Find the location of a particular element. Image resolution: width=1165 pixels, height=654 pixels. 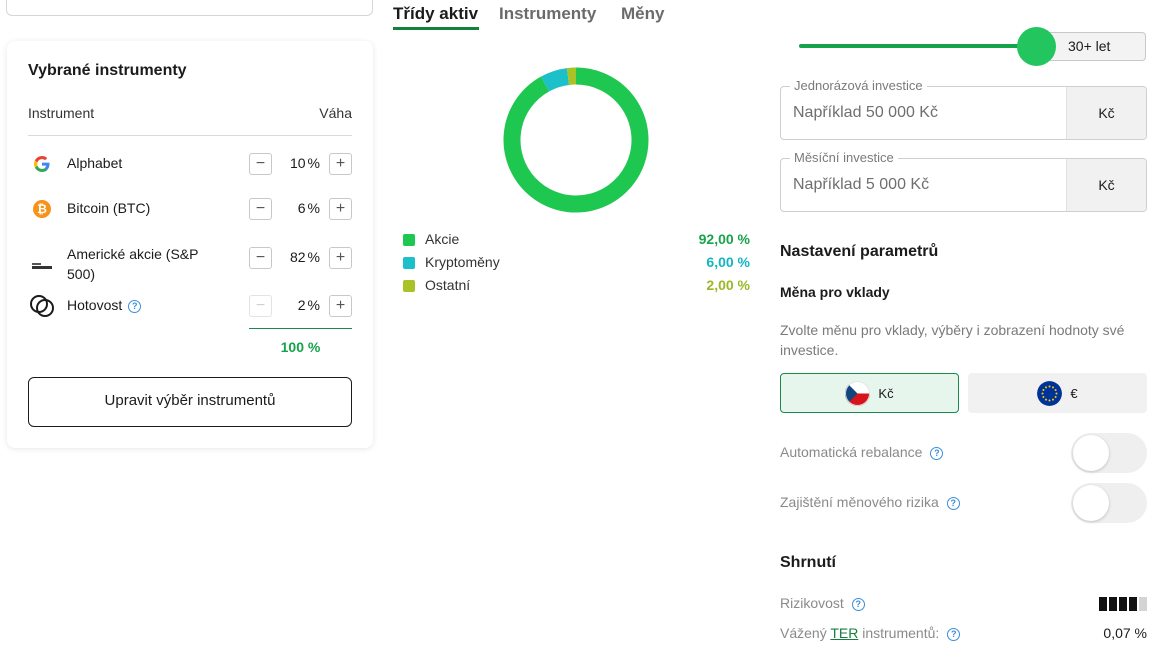

search-field-partial is located at coordinates (189, 8).